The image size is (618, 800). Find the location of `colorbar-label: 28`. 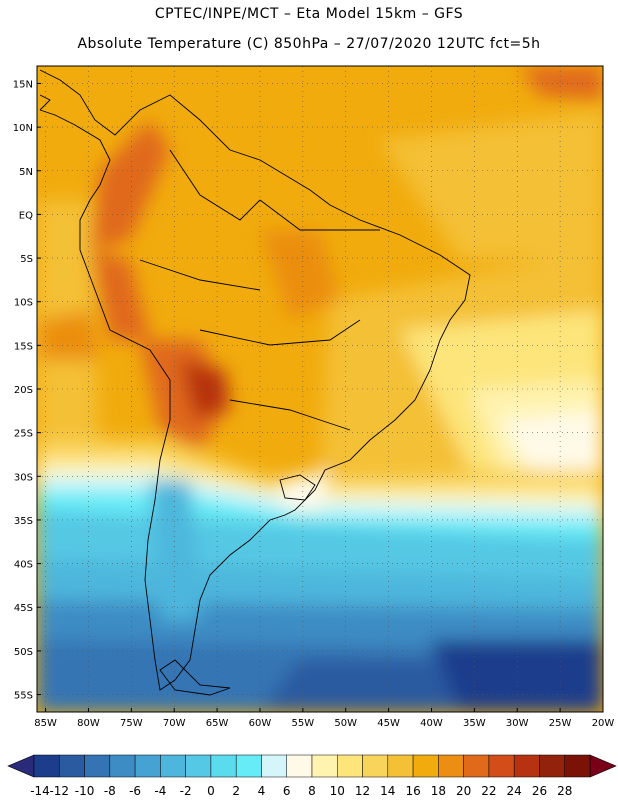

colorbar-label: 28 is located at coordinates (564, 791).